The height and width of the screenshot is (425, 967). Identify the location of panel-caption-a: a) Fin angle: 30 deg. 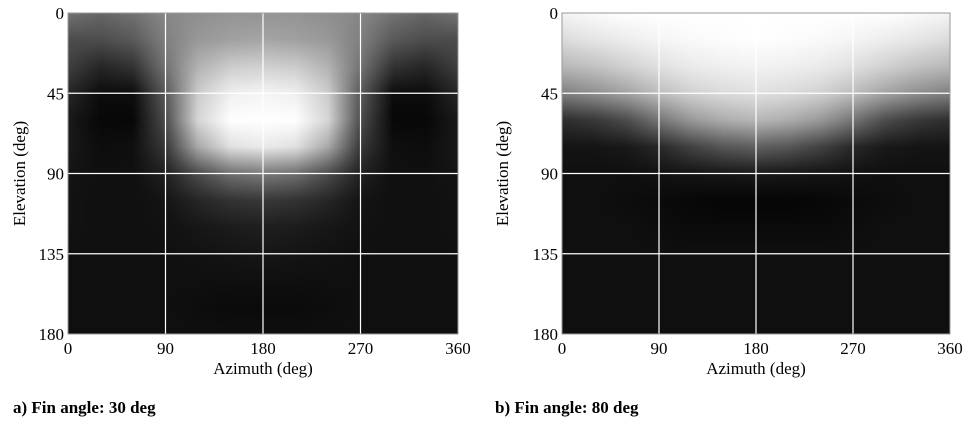
(84, 407).